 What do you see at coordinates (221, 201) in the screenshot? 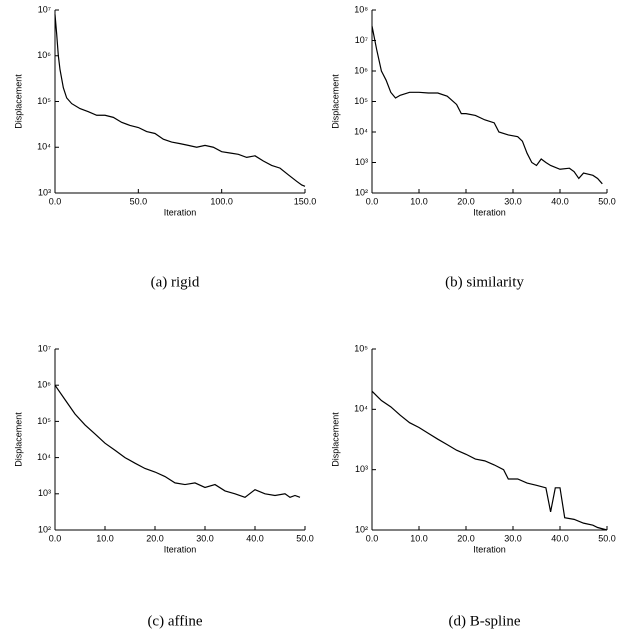
I see `x-tick-label: 100.0` at bounding box center [221, 201].